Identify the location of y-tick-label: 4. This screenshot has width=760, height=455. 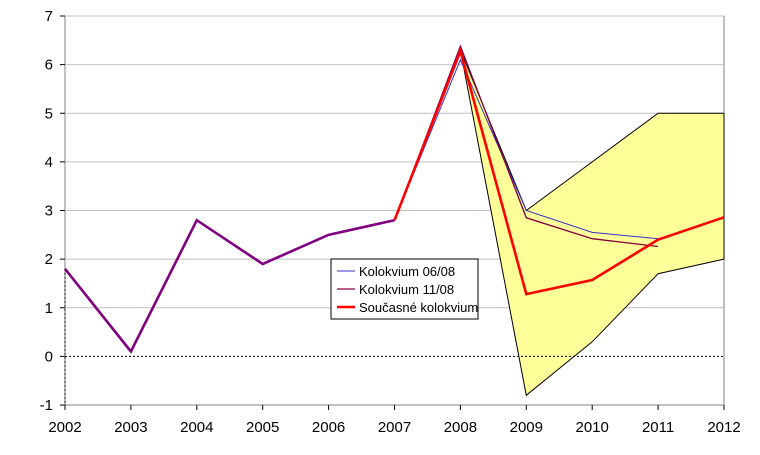
(49, 162).